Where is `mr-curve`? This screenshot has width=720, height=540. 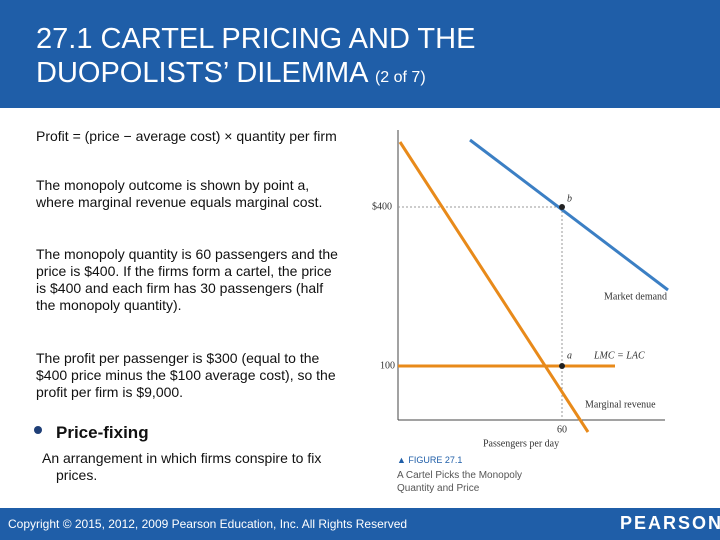
mr-curve is located at coordinates (494, 287).